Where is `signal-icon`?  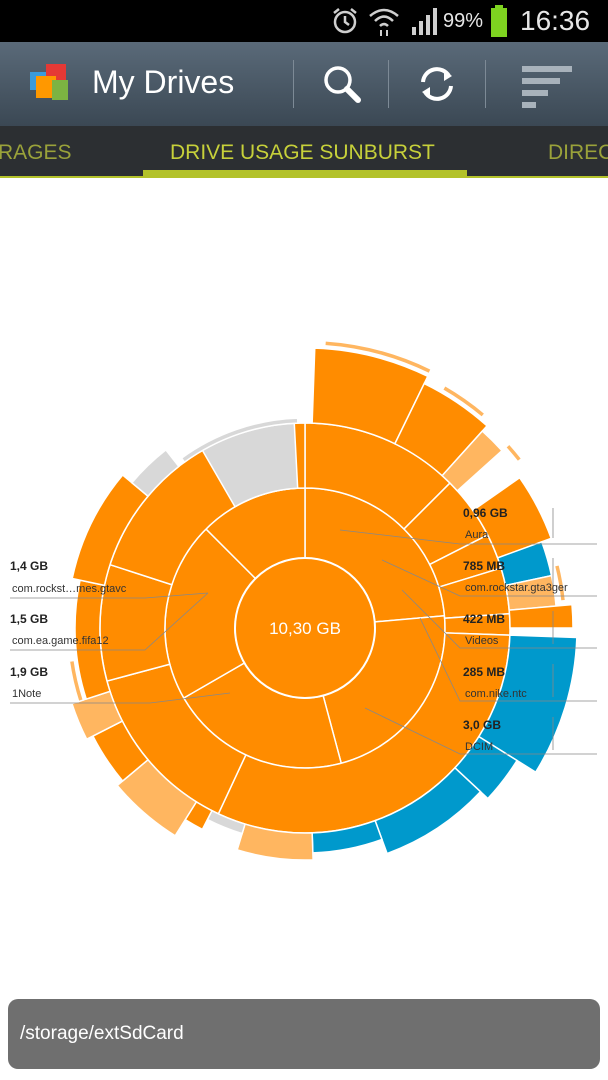
signal-icon is located at coordinates (425, 21).